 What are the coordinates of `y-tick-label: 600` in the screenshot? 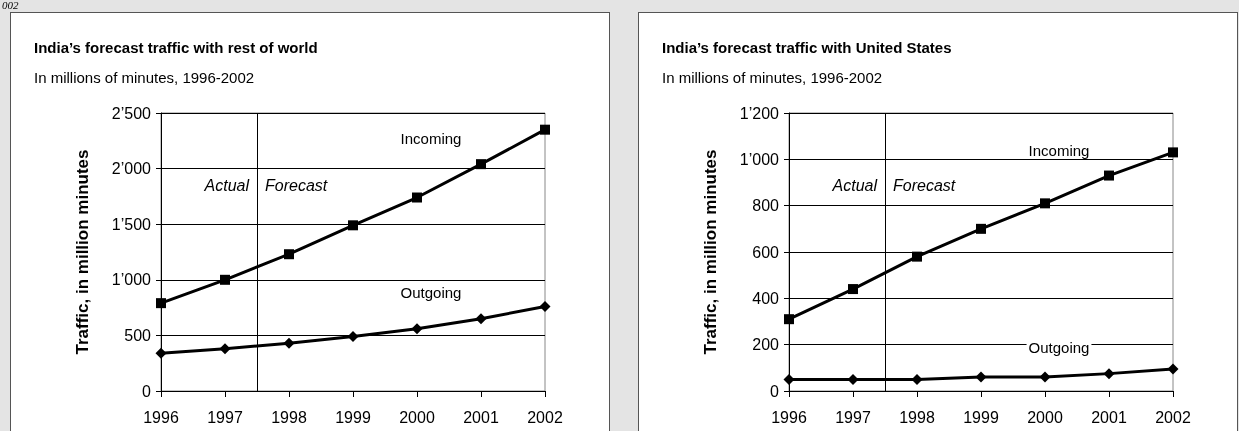 It's located at (766, 252).